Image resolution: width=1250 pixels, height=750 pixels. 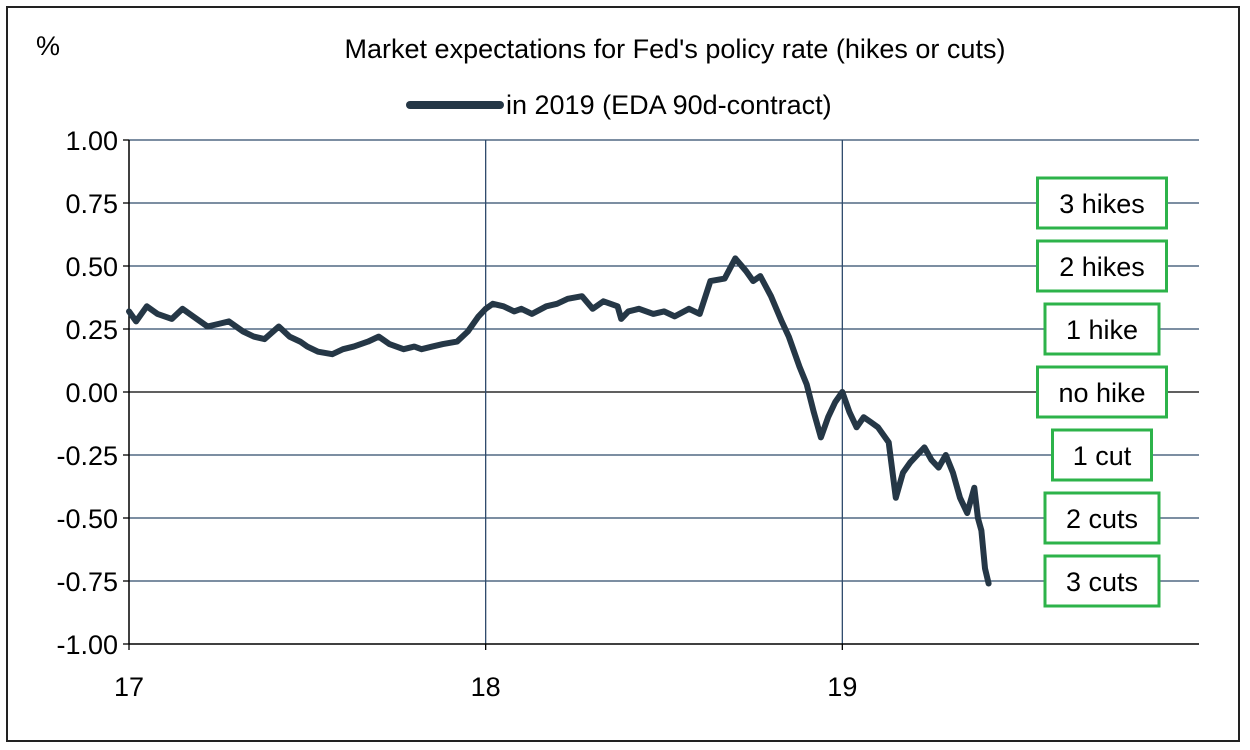 I want to click on y-tick-label: 0.75, so click(x=91, y=204).